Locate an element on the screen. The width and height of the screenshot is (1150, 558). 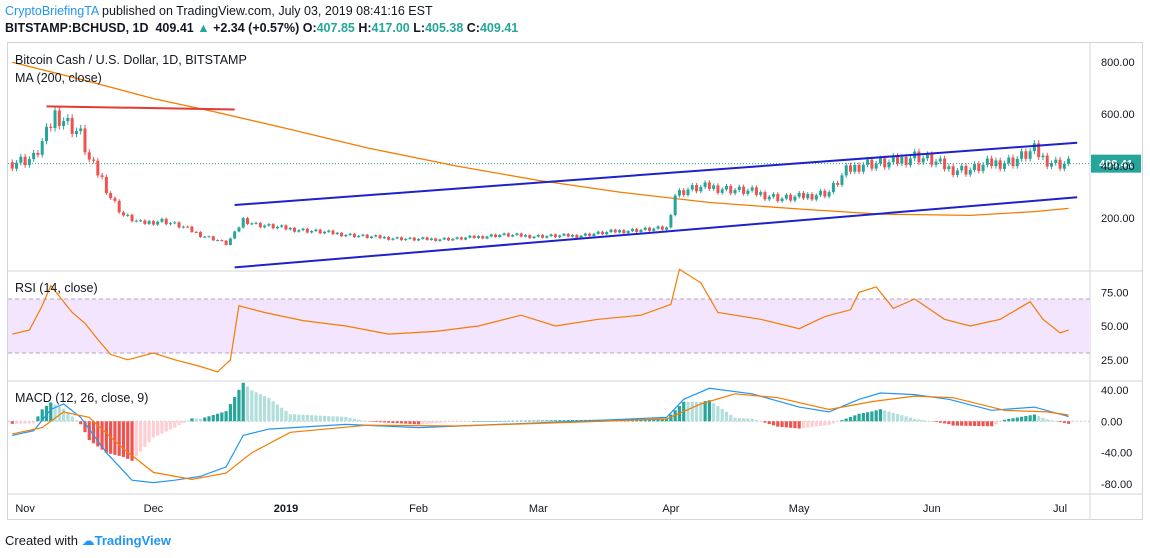
x-tick-label: Jul is located at coordinates (1060, 509).